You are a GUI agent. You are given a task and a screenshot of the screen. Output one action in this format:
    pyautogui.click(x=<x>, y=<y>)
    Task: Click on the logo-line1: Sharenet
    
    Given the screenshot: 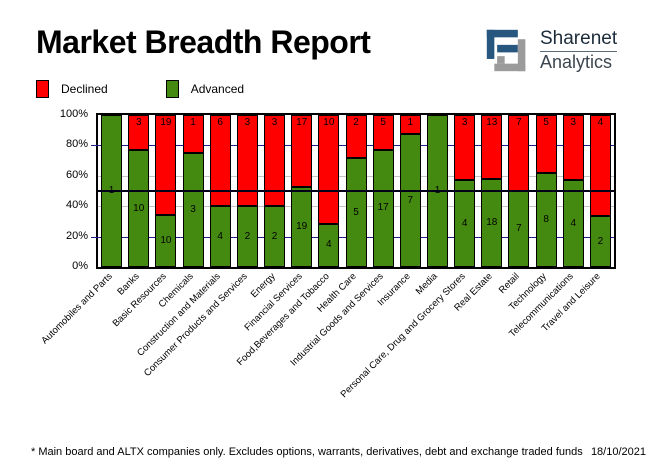 What is the action you would take?
    pyautogui.click(x=579, y=41)
    